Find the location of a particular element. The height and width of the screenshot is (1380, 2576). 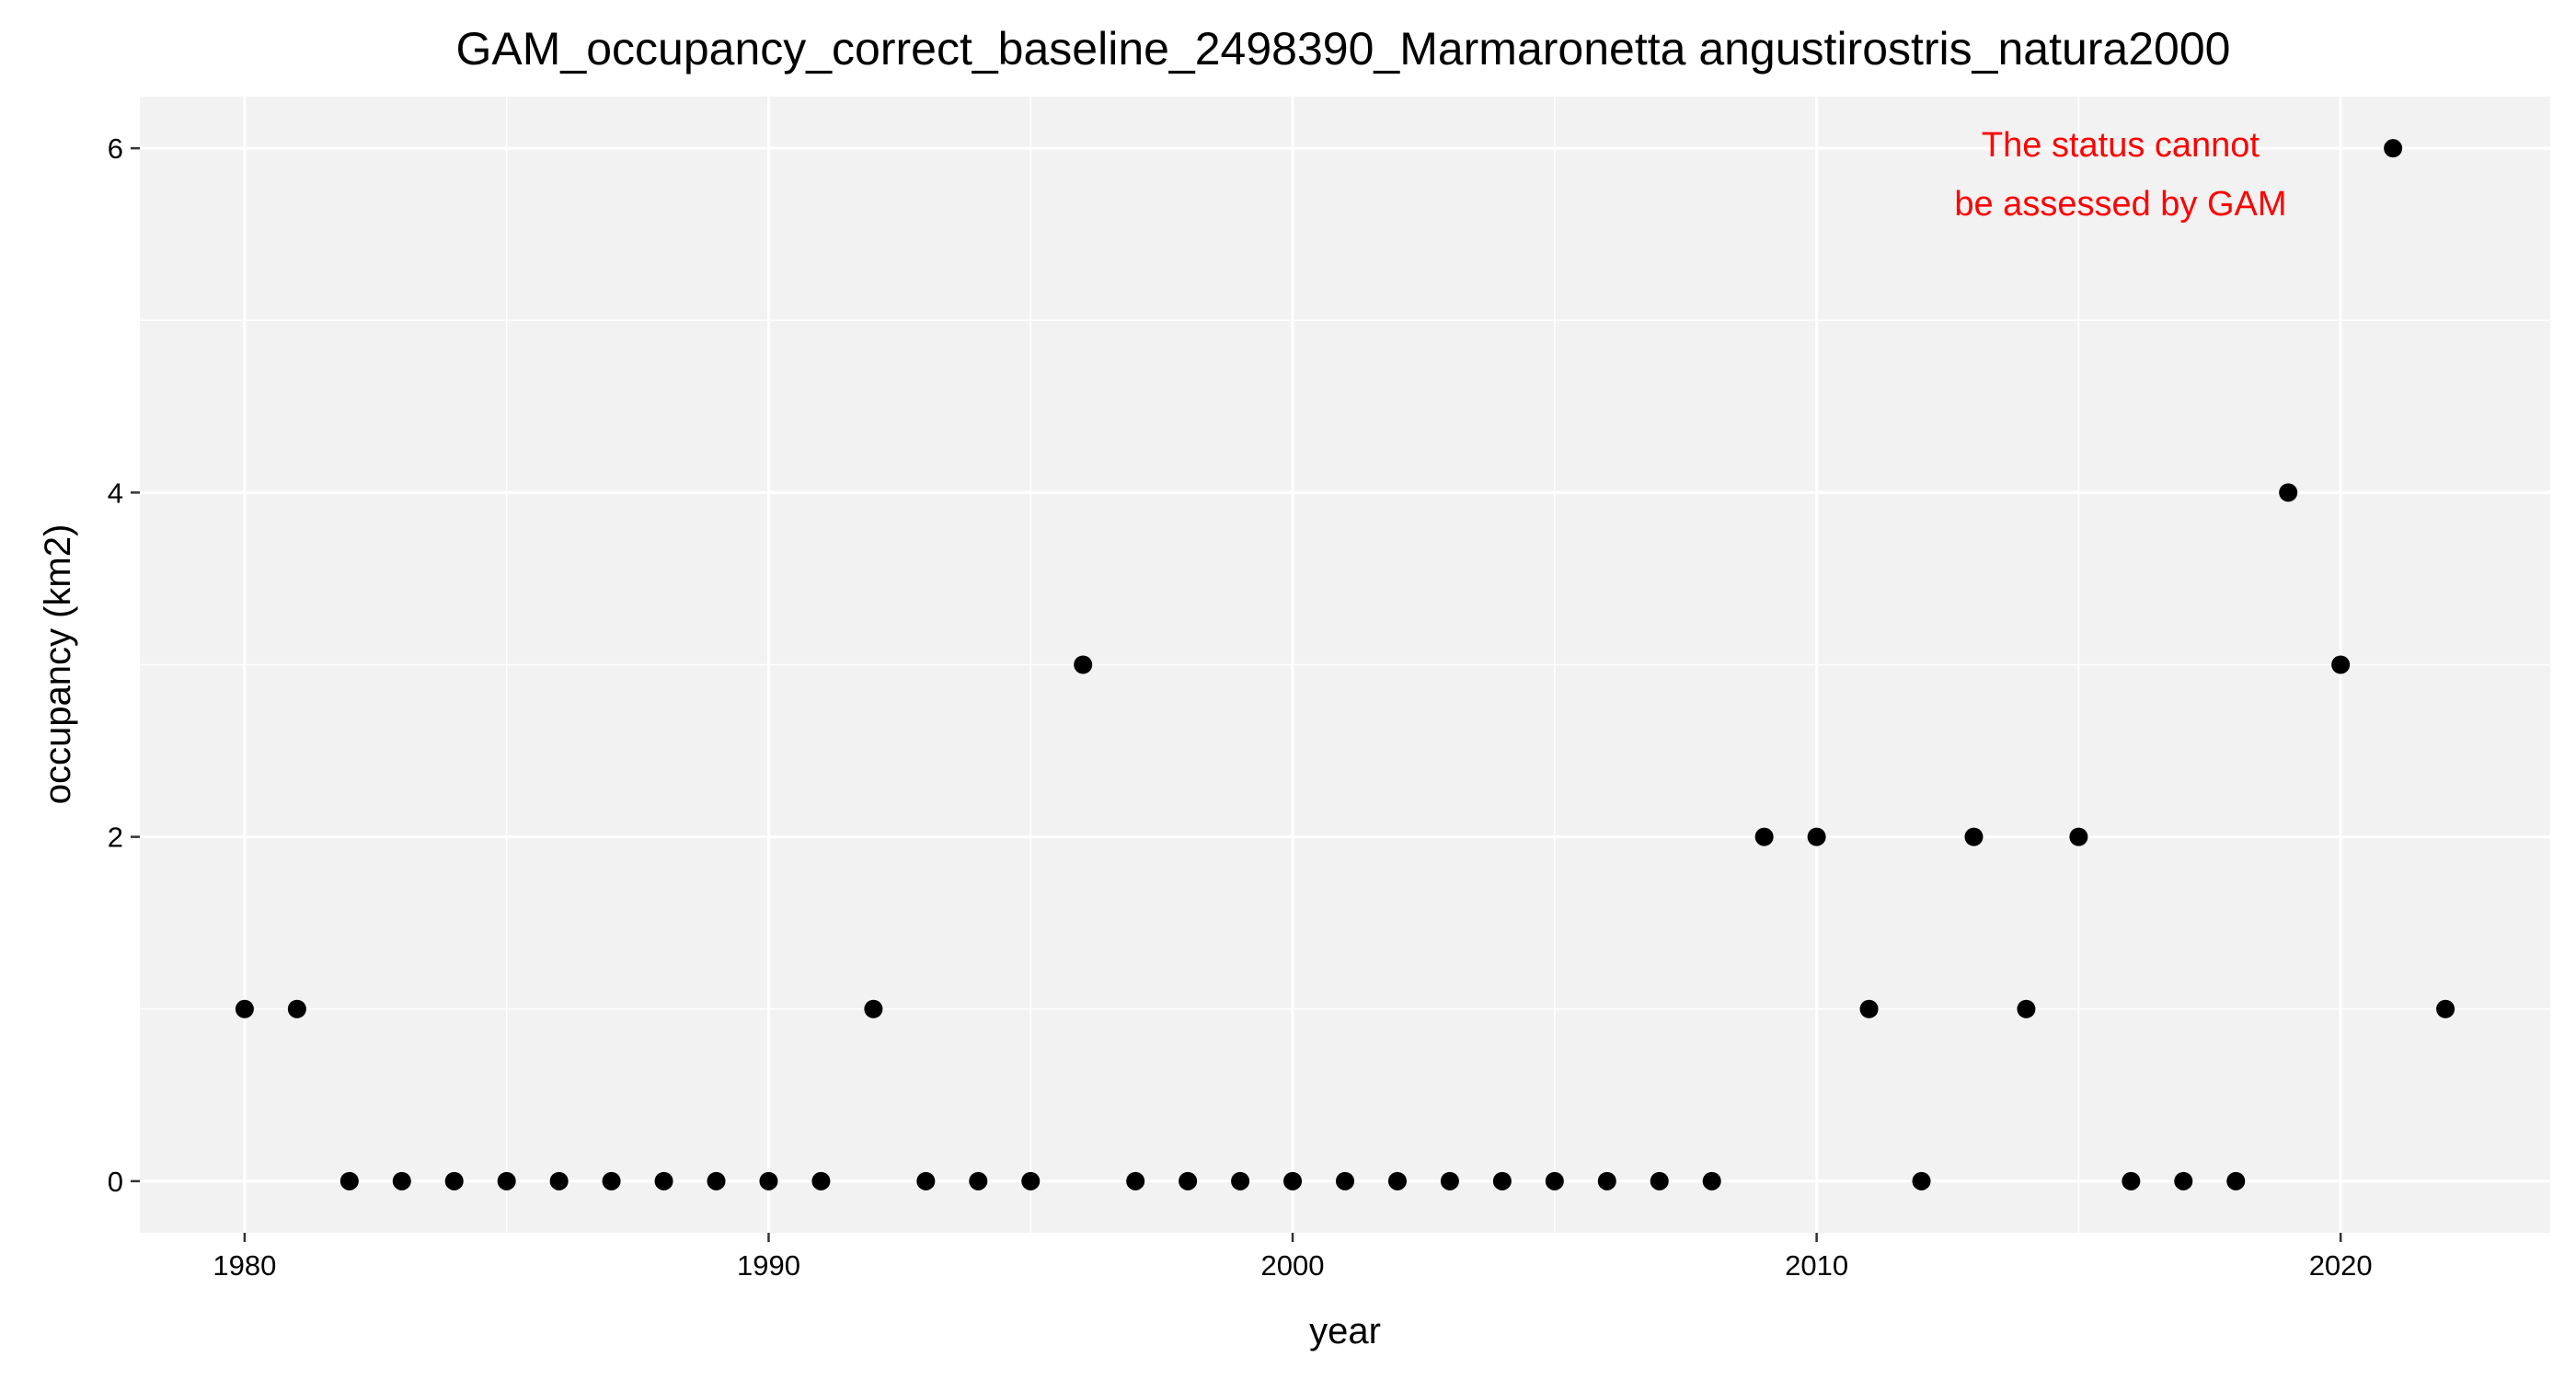

y-tick-label: 0 is located at coordinates (115, 1182).